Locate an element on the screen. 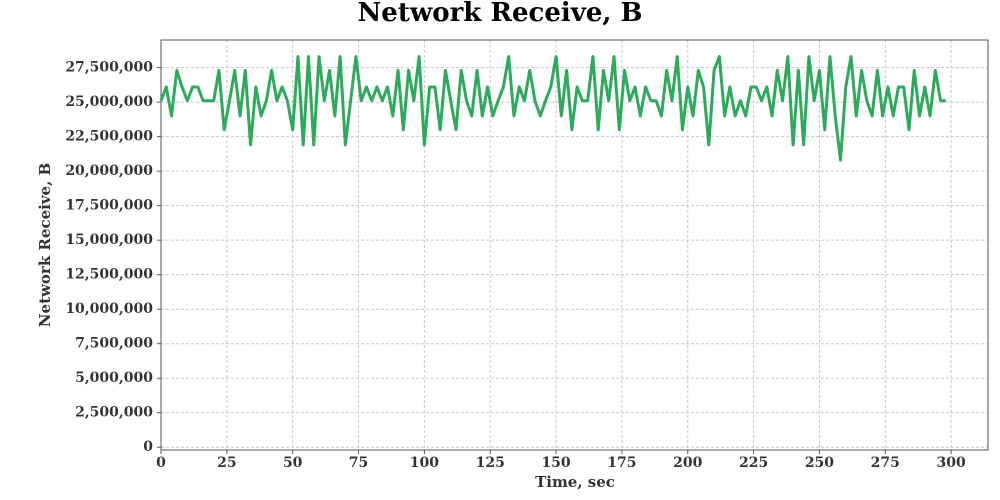 The image size is (1000, 500). x-tick-label: 125 is located at coordinates (490, 463).